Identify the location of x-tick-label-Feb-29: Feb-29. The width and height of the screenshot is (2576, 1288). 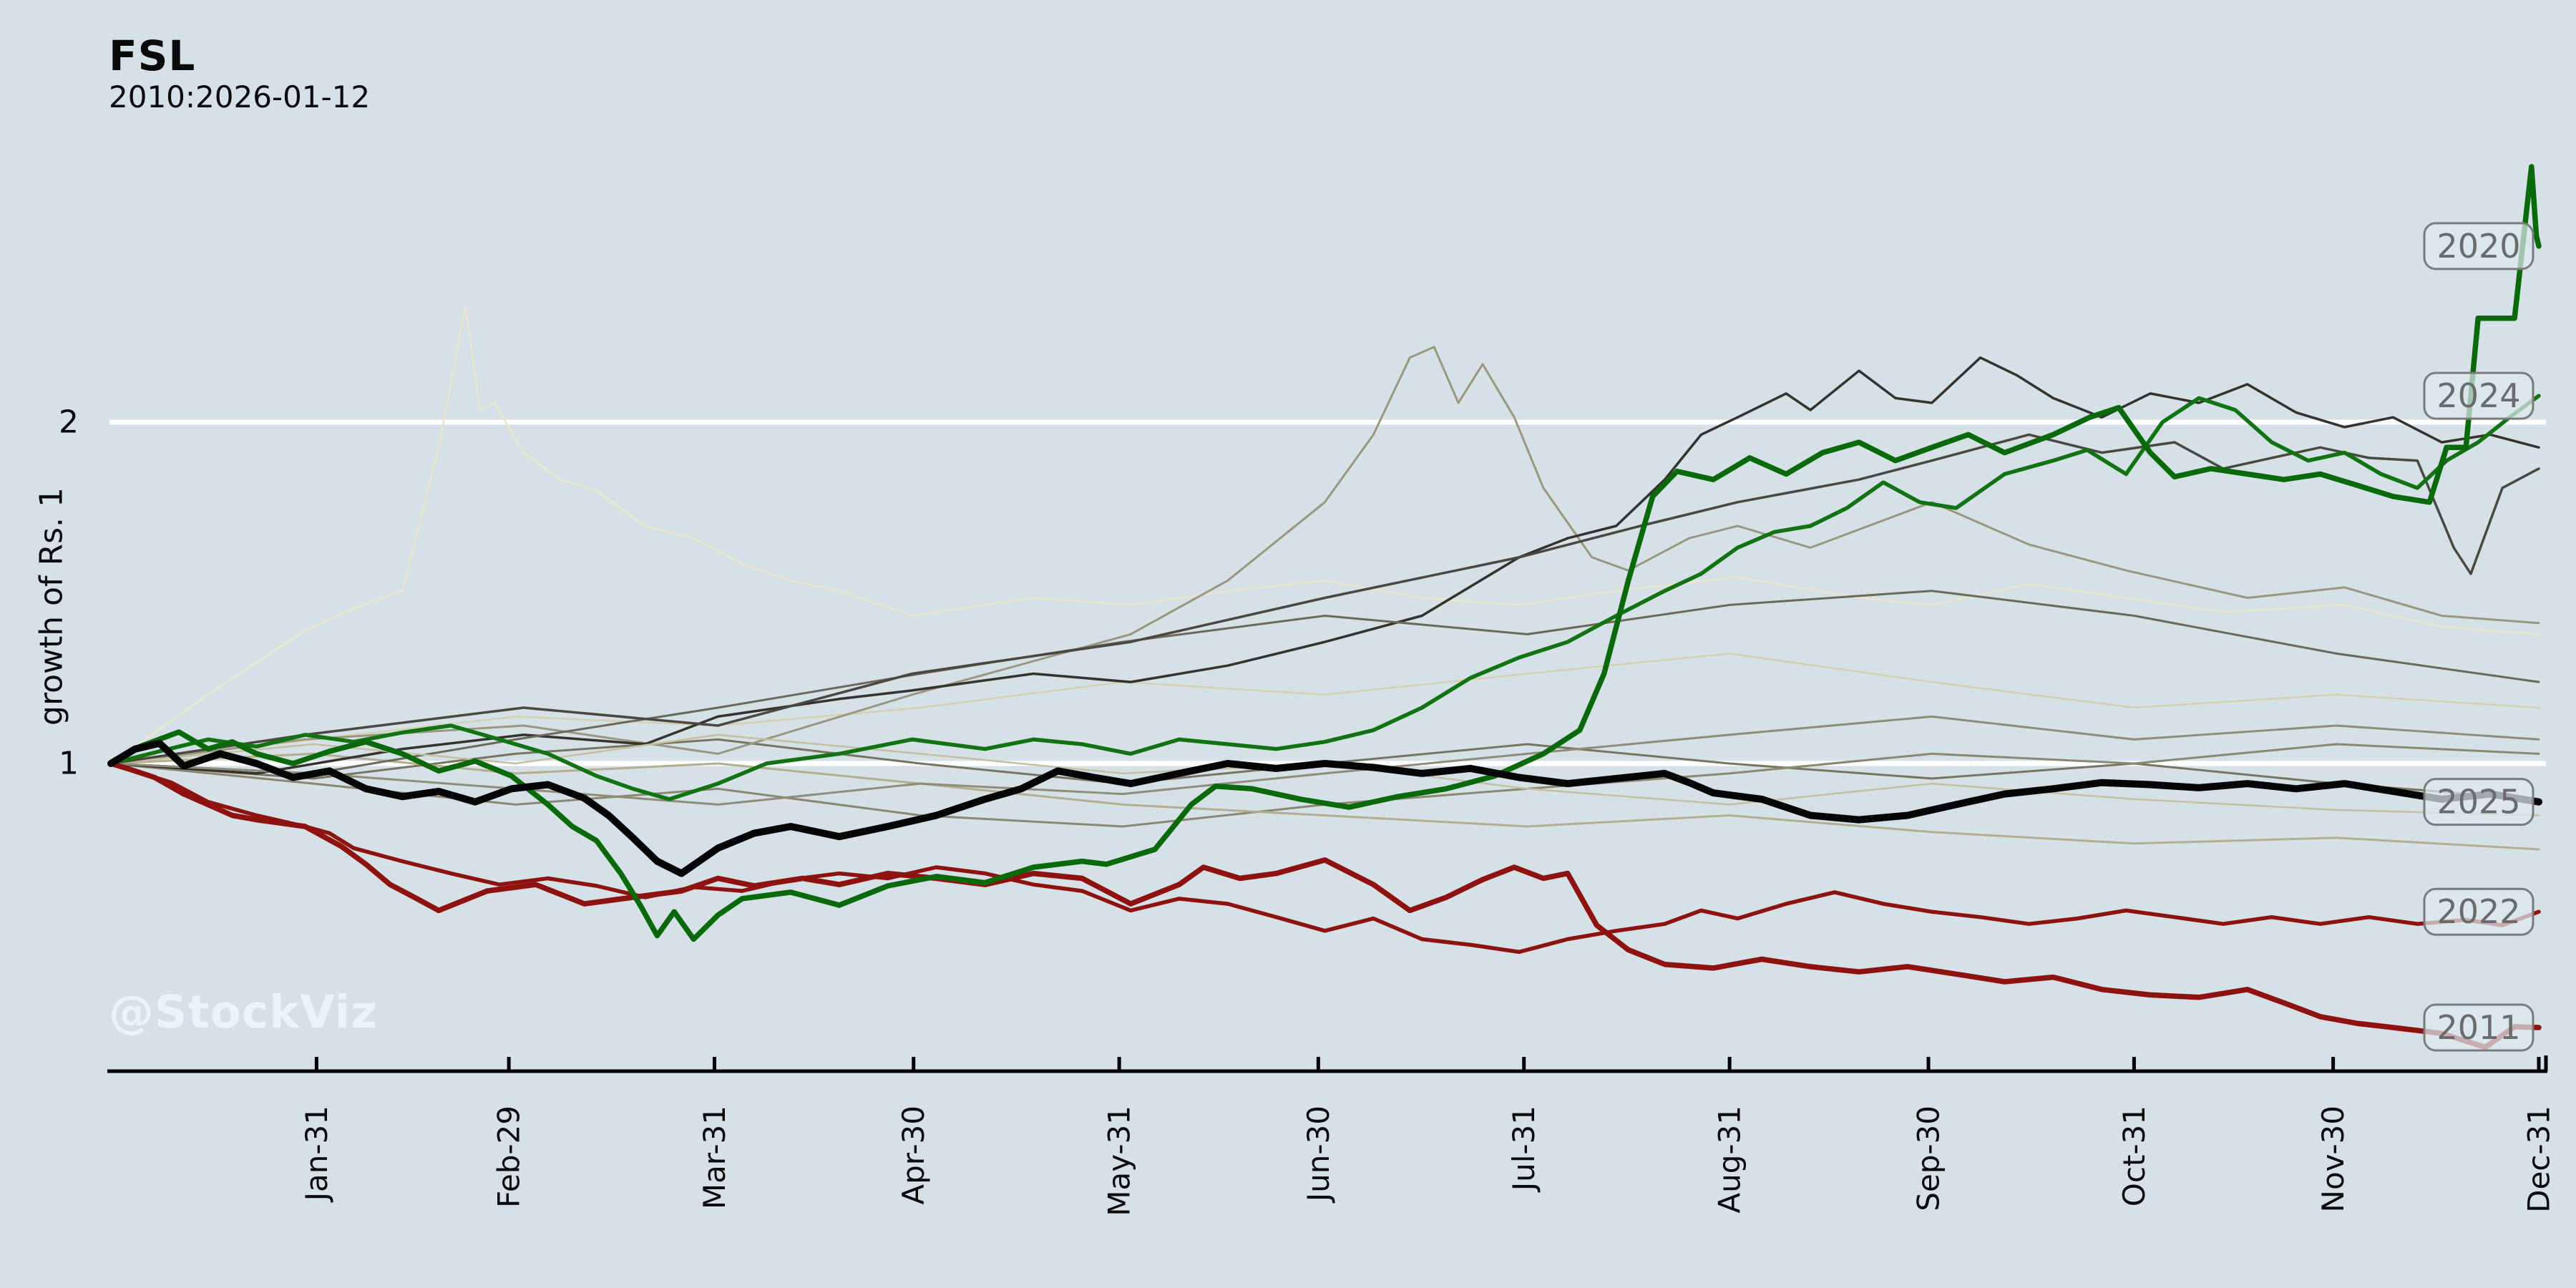
(509, 1157).